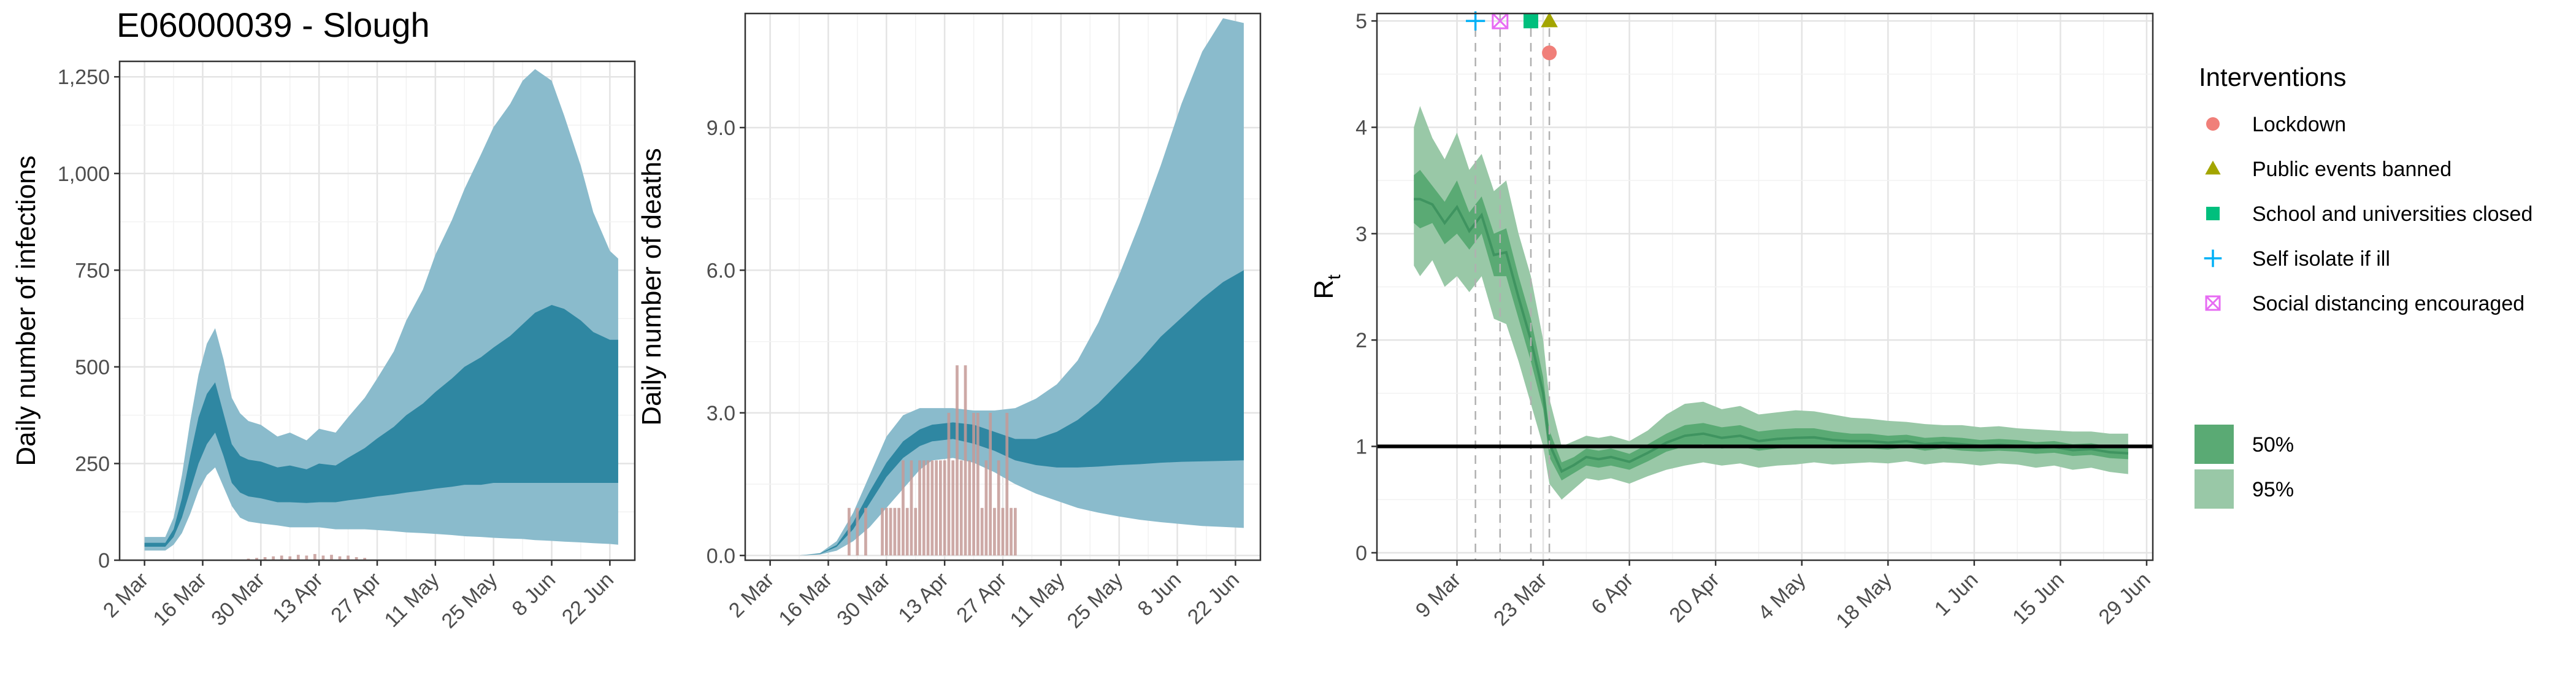  Describe the element at coordinates (26, 310) in the screenshot. I see `y-axis-label: Daily number of infections` at that location.